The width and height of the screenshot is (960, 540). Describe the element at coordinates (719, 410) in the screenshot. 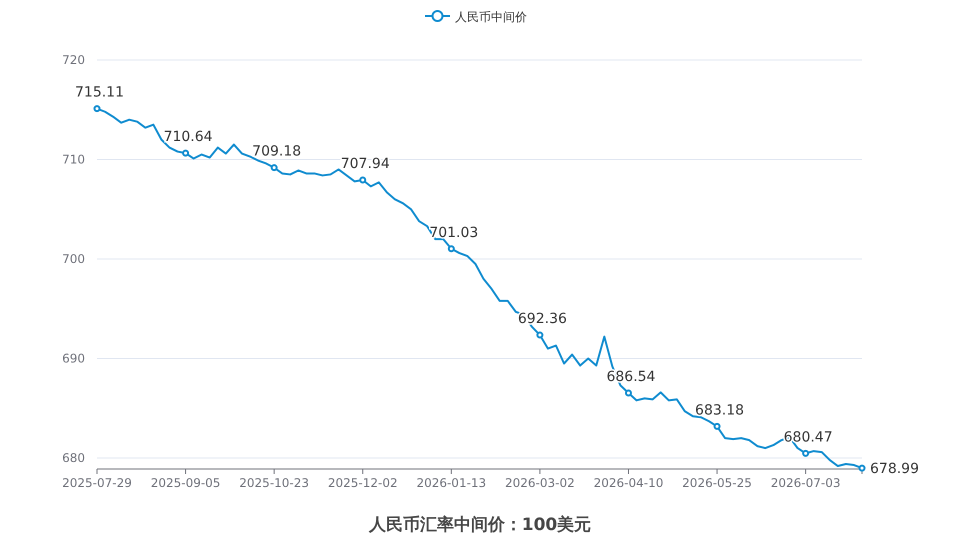

I see `data-label: 683.18` at that location.